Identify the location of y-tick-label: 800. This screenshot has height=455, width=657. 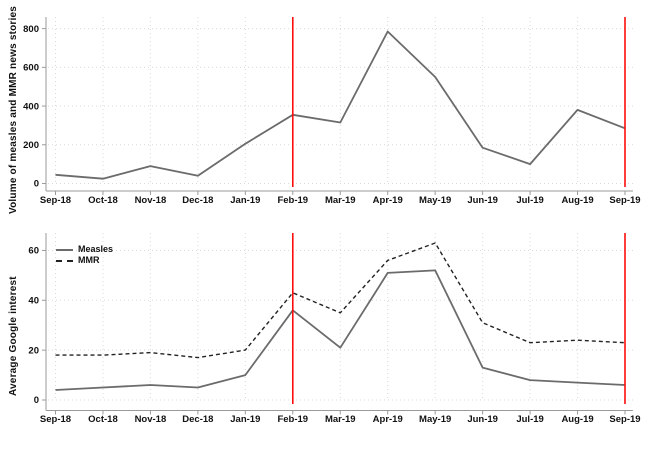
(31, 29).